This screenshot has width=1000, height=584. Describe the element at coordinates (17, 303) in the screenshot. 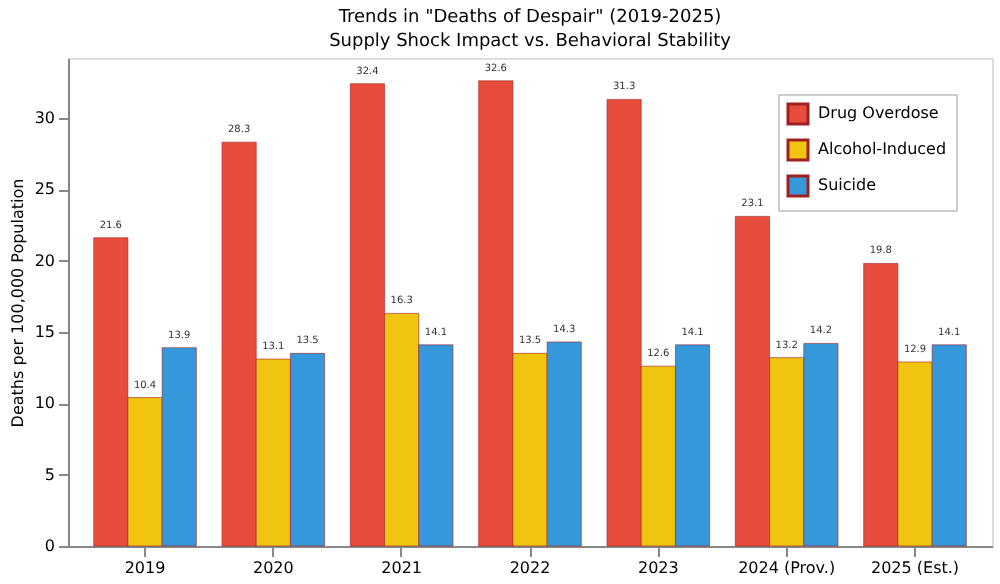

I see `y-axis-title: Deaths per 100,000 Population` at that location.